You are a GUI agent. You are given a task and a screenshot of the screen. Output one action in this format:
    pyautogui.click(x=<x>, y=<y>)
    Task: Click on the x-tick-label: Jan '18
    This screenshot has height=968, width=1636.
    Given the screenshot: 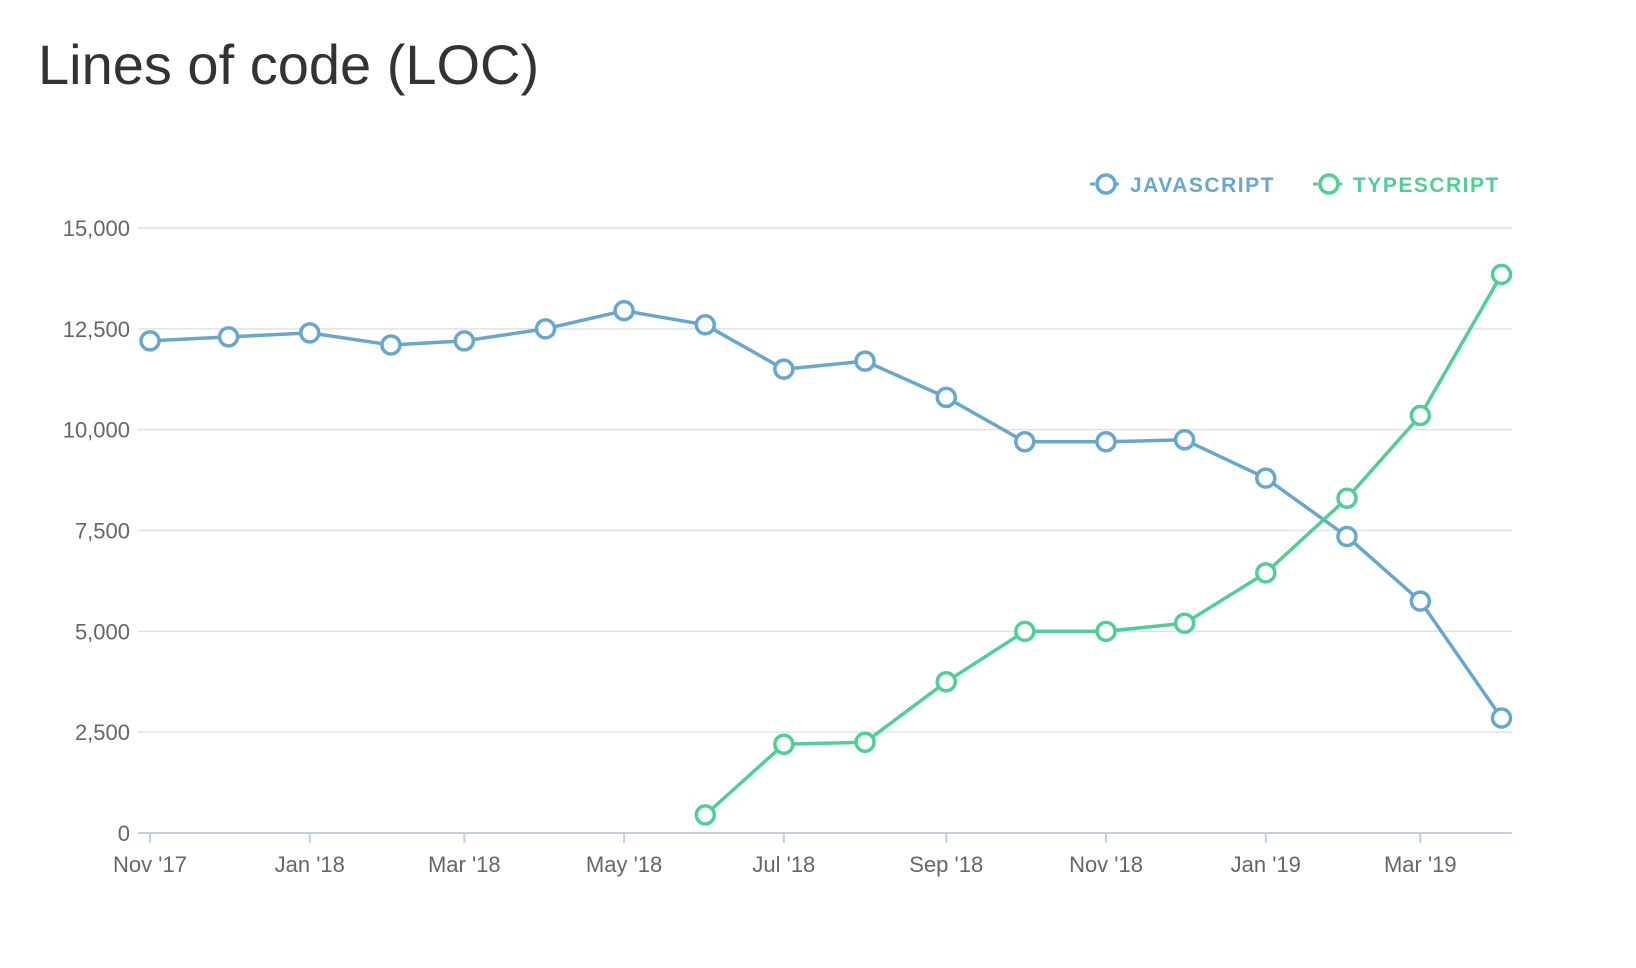 What is the action you would take?
    pyautogui.click(x=310, y=864)
    